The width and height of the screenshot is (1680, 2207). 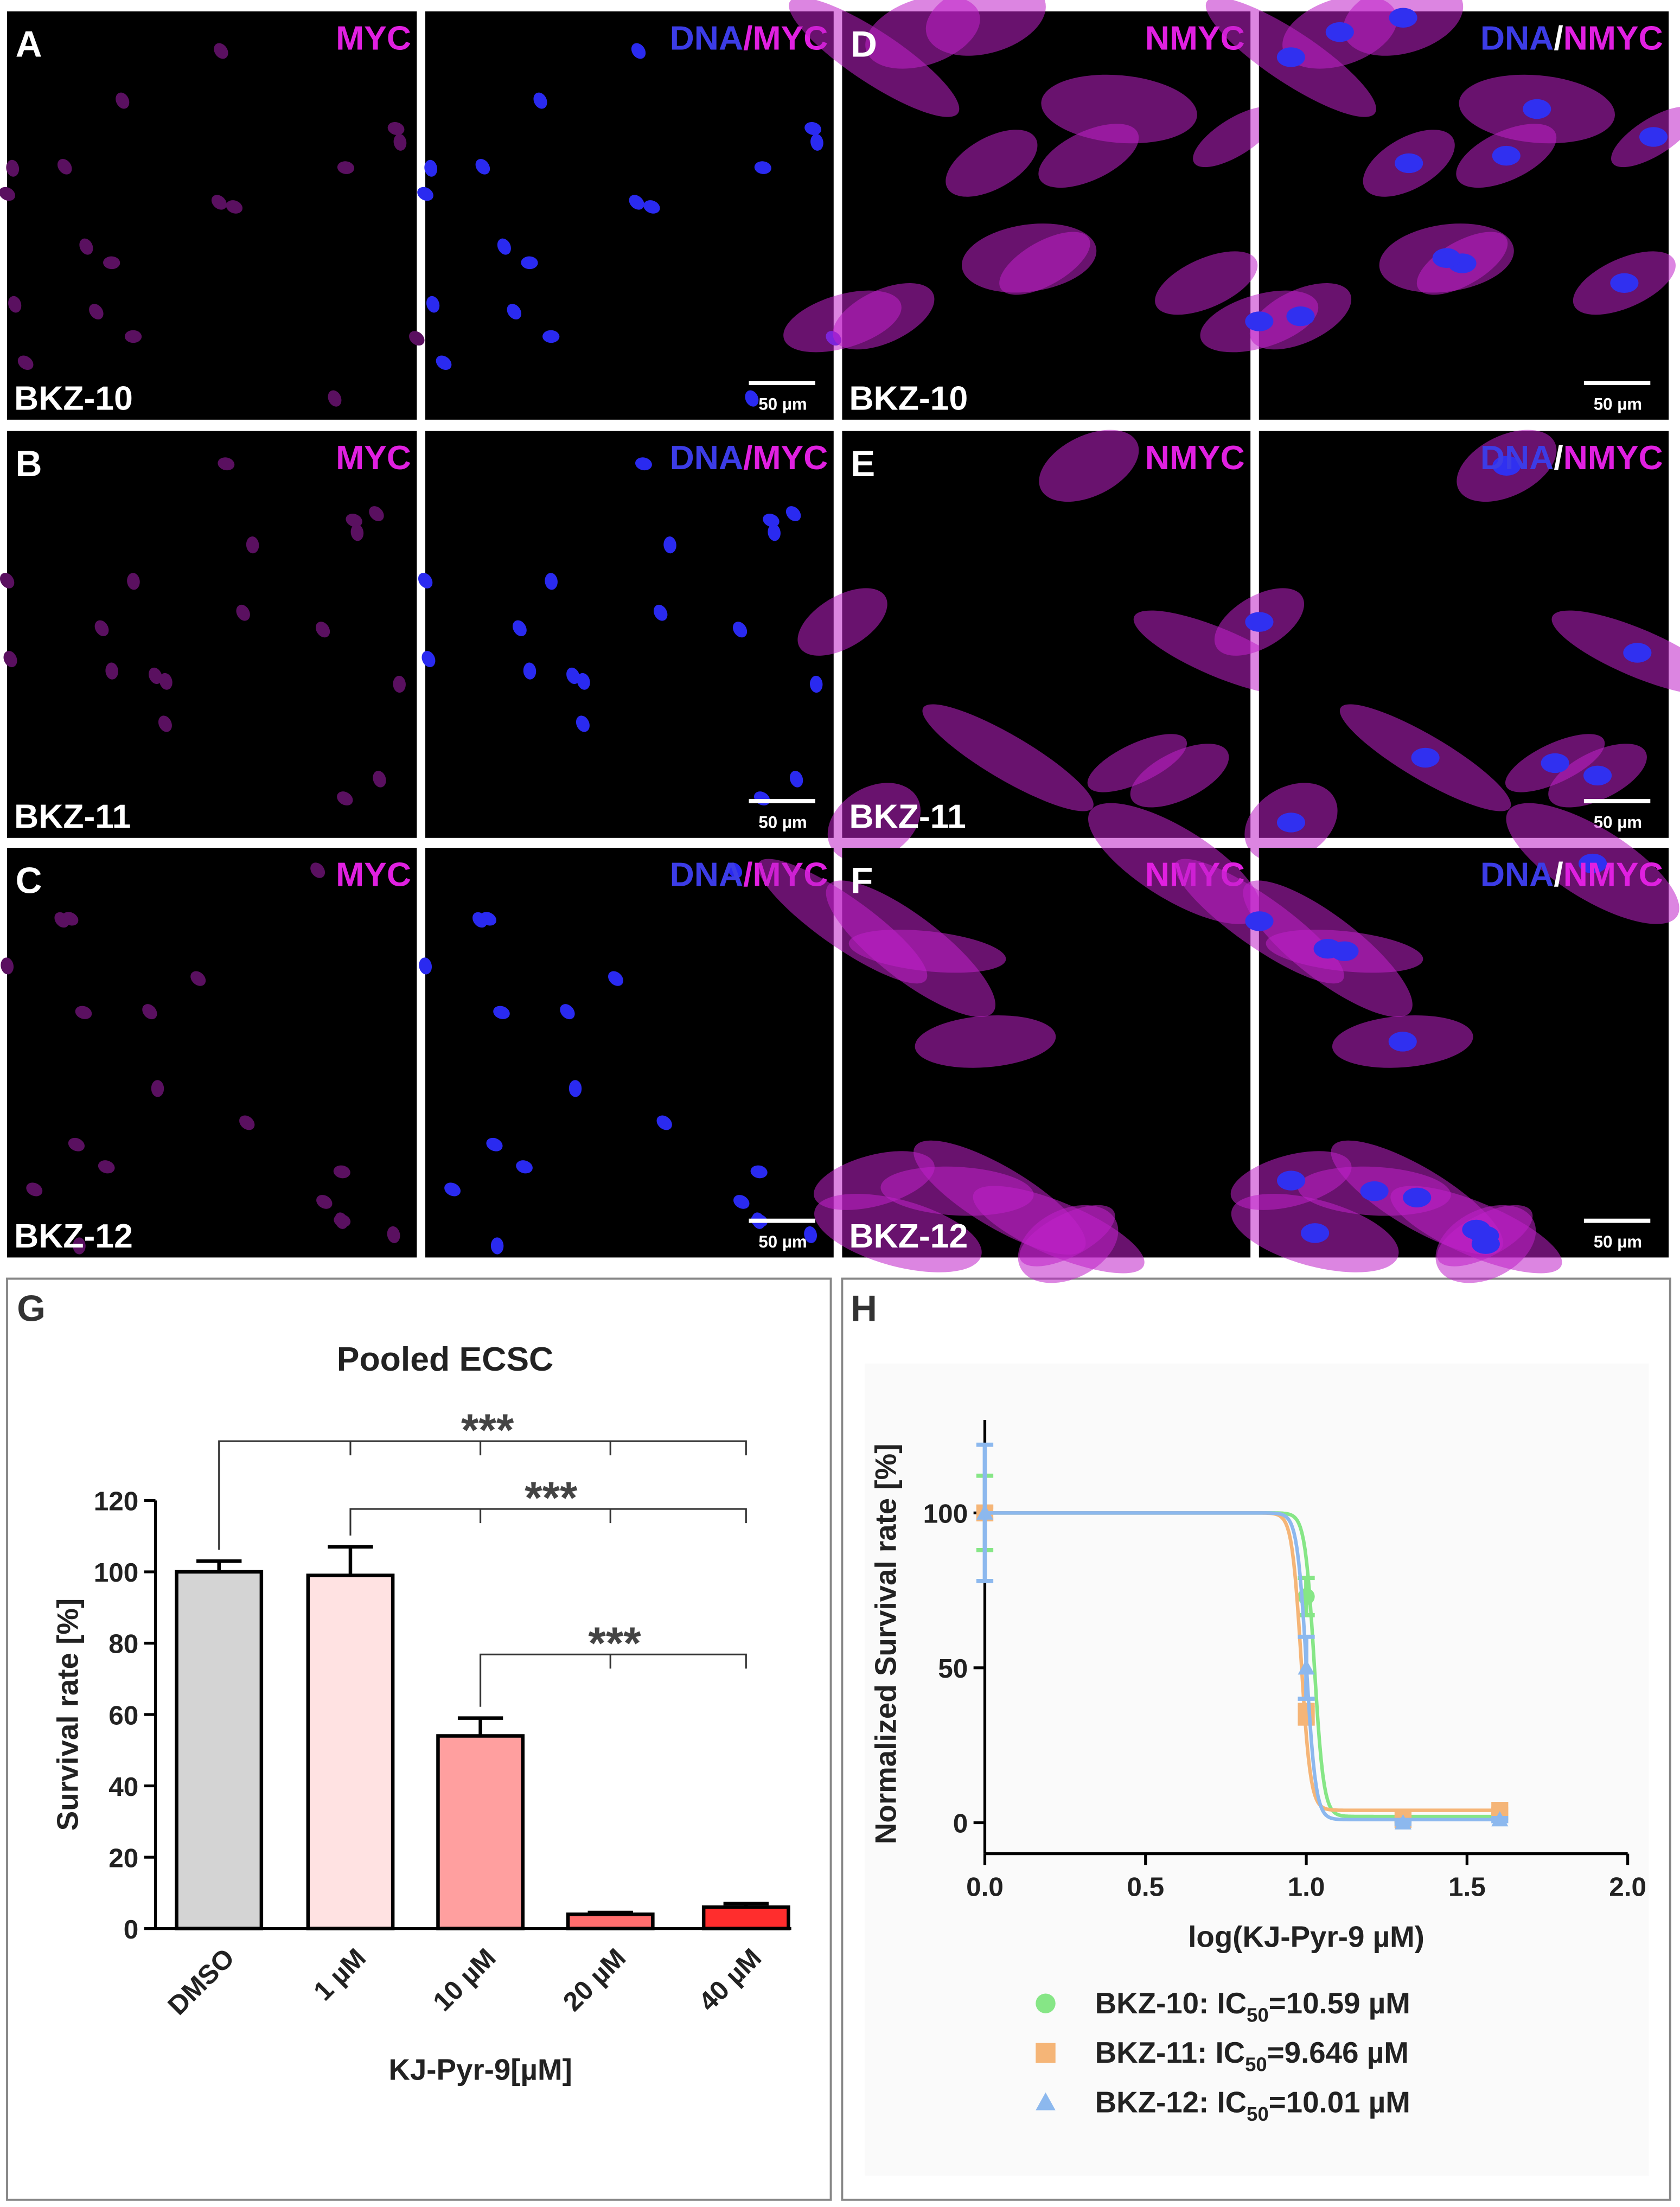 What do you see at coordinates (953, 1669) in the screenshot?
I see `y-tick-label: 50` at bounding box center [953, 1669].